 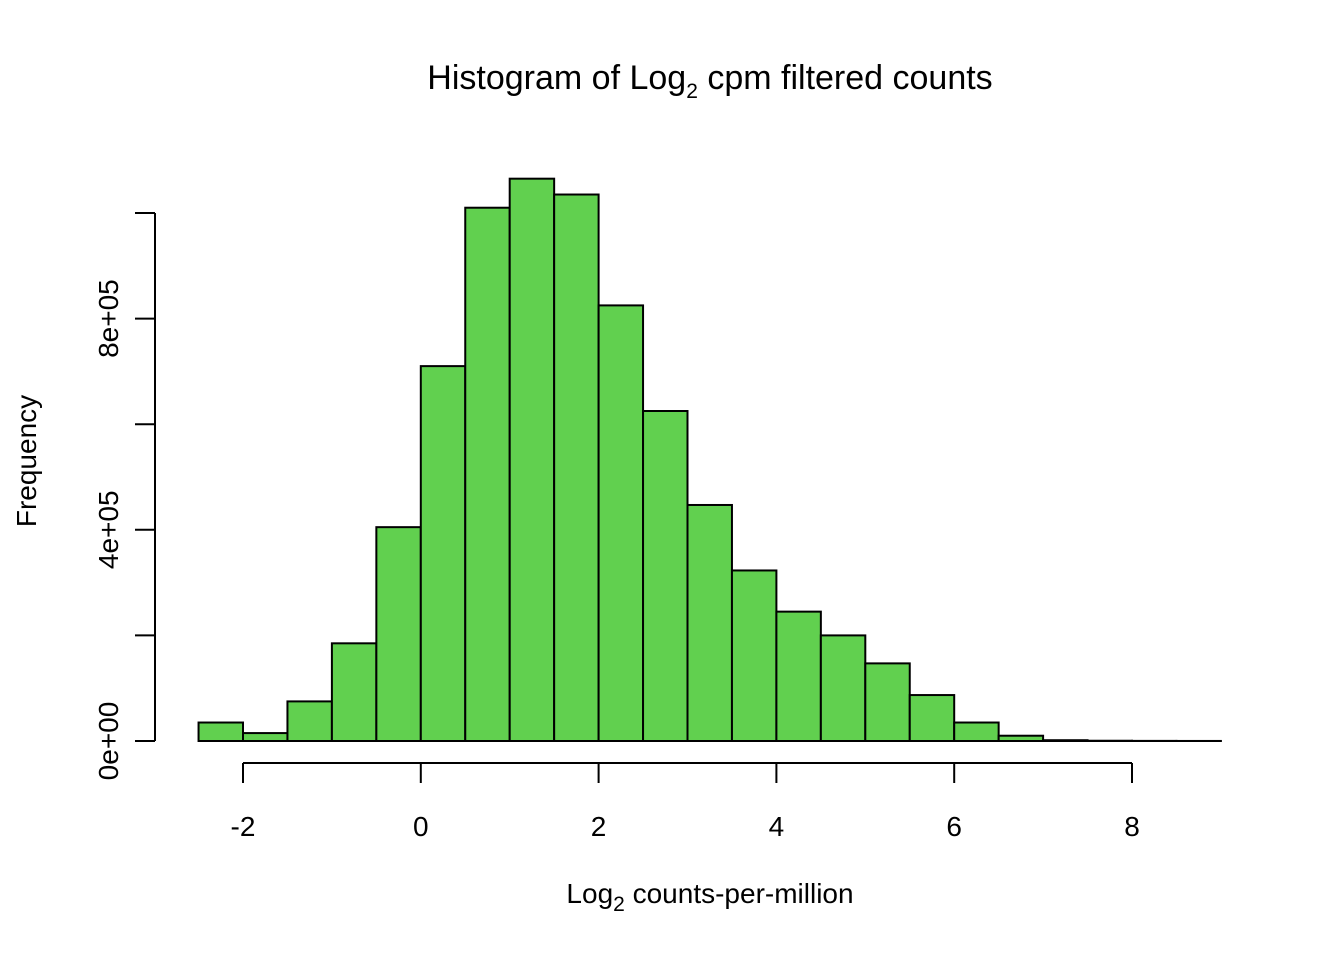 I want to click on y-tick-label-2: 4e+05, so click(x=108, y=529).